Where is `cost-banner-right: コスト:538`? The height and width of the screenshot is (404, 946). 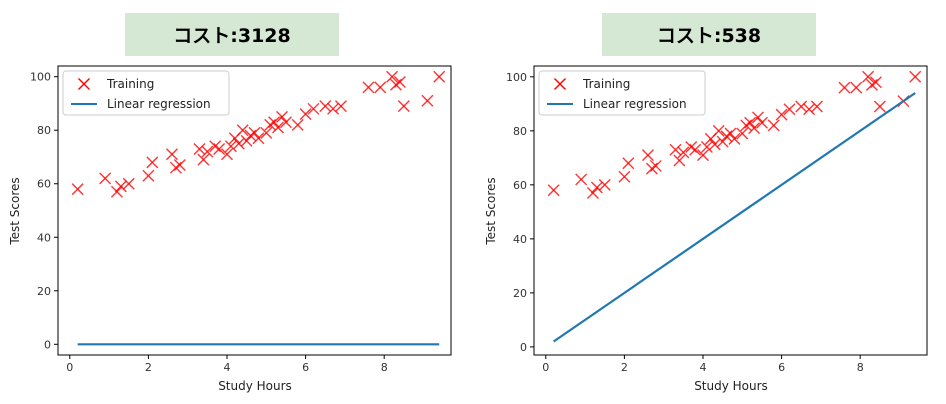
cost-banner-right: コスト:538 is located at coordinates (709, 34).